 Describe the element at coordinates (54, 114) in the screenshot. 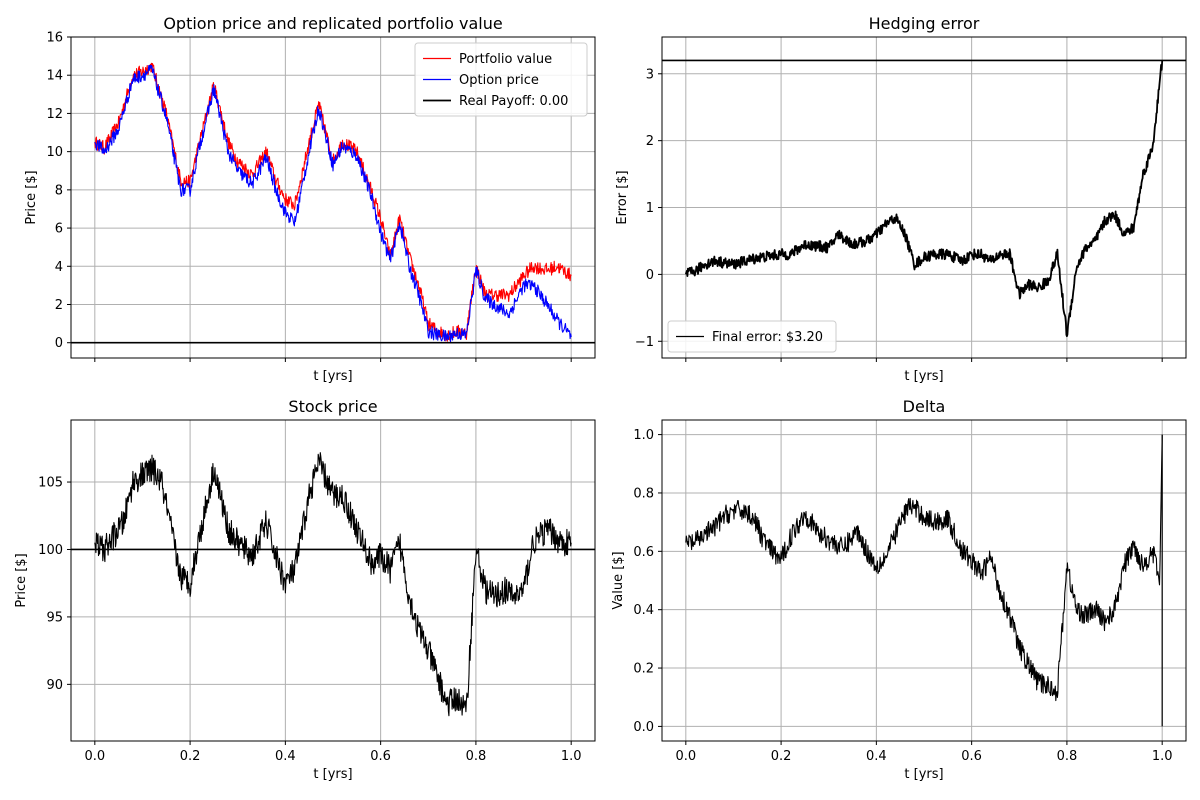

I see `y-tick-label: 12` at that location.